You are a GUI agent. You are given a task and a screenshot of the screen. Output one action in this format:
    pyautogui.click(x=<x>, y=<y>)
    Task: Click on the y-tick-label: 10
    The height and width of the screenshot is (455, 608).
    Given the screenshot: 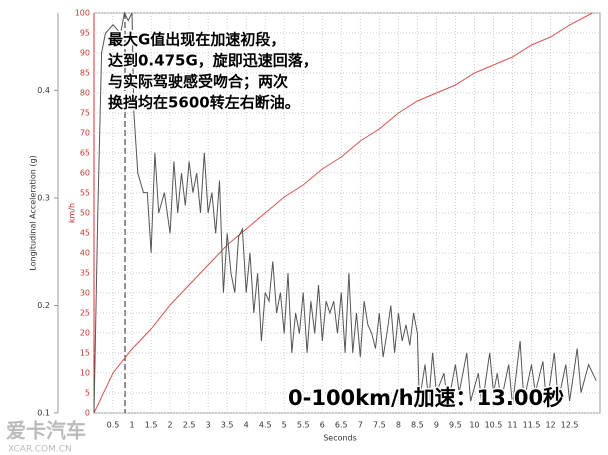 What is the action you would take?
    pyautogui.click(x=85, y=373)
    